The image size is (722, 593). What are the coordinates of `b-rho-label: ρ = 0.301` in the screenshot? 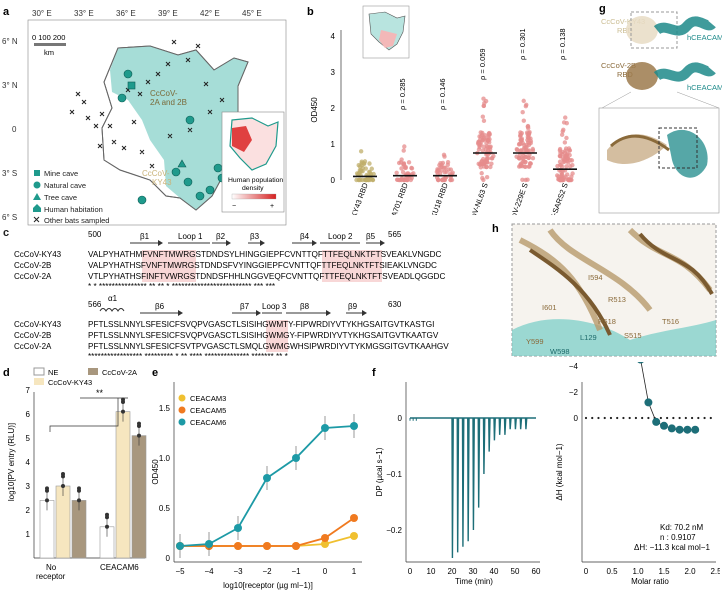 It's located at (522, 44).